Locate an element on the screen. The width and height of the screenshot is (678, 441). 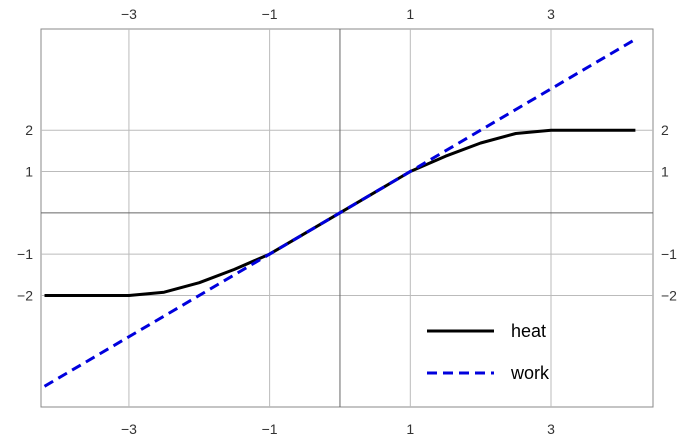
x-tick-label-bottom: 3 is located at coordinates (551, 429).